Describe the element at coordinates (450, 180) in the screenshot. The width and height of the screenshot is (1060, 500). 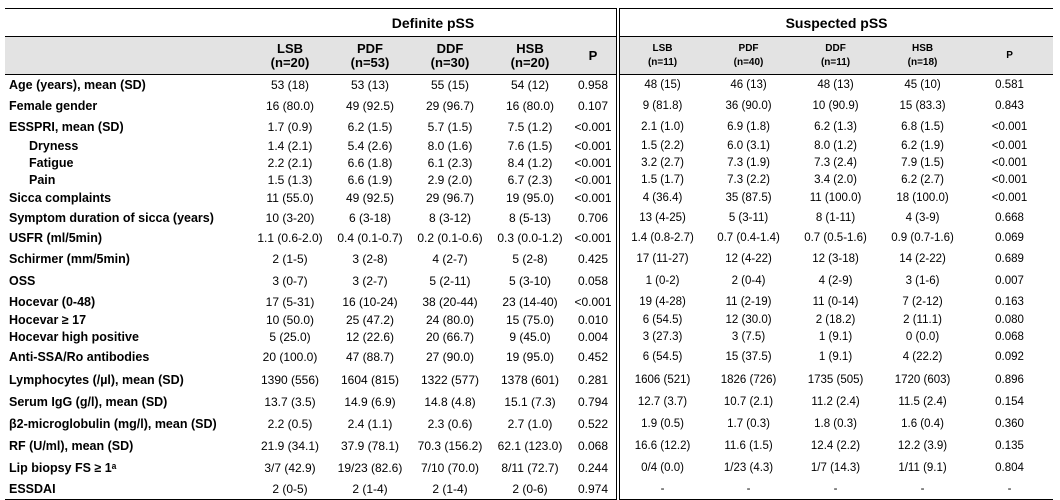
I see `definite-cell: 2.9 (2.0)` at that location.